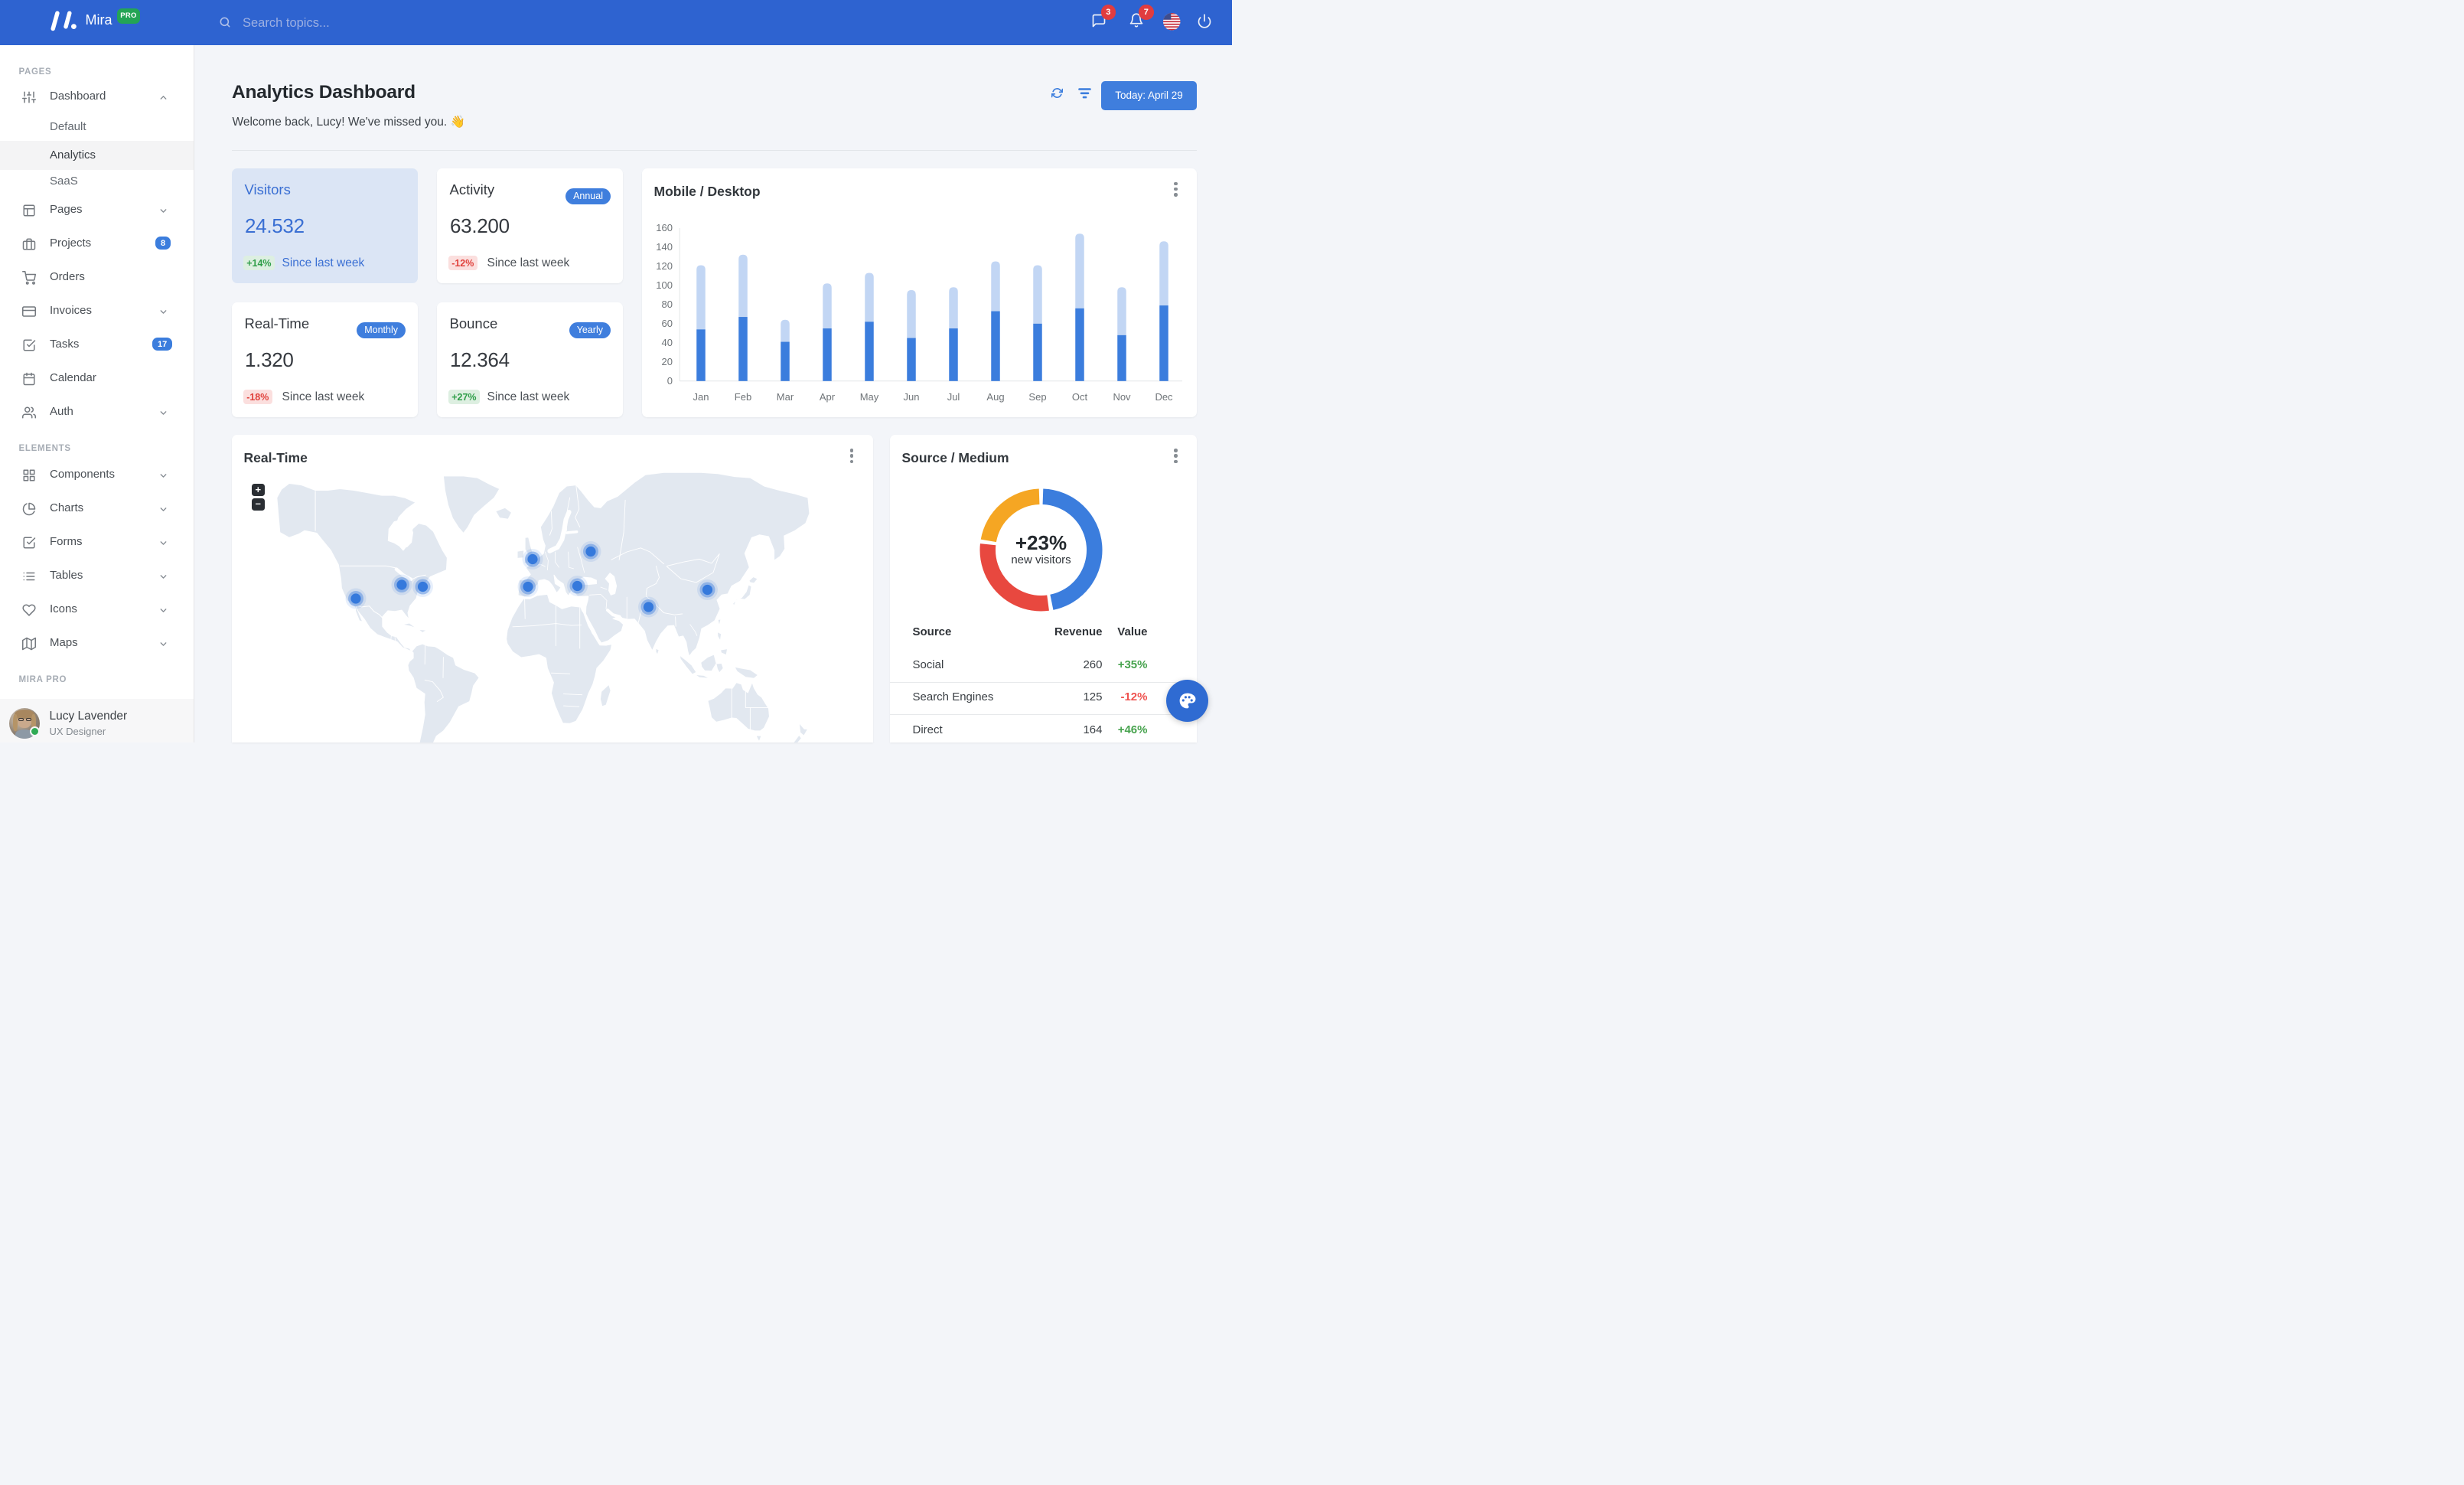 This screenshot has height=1485, width=2464. I want to click on svg-text: 60, so click(667, 323).